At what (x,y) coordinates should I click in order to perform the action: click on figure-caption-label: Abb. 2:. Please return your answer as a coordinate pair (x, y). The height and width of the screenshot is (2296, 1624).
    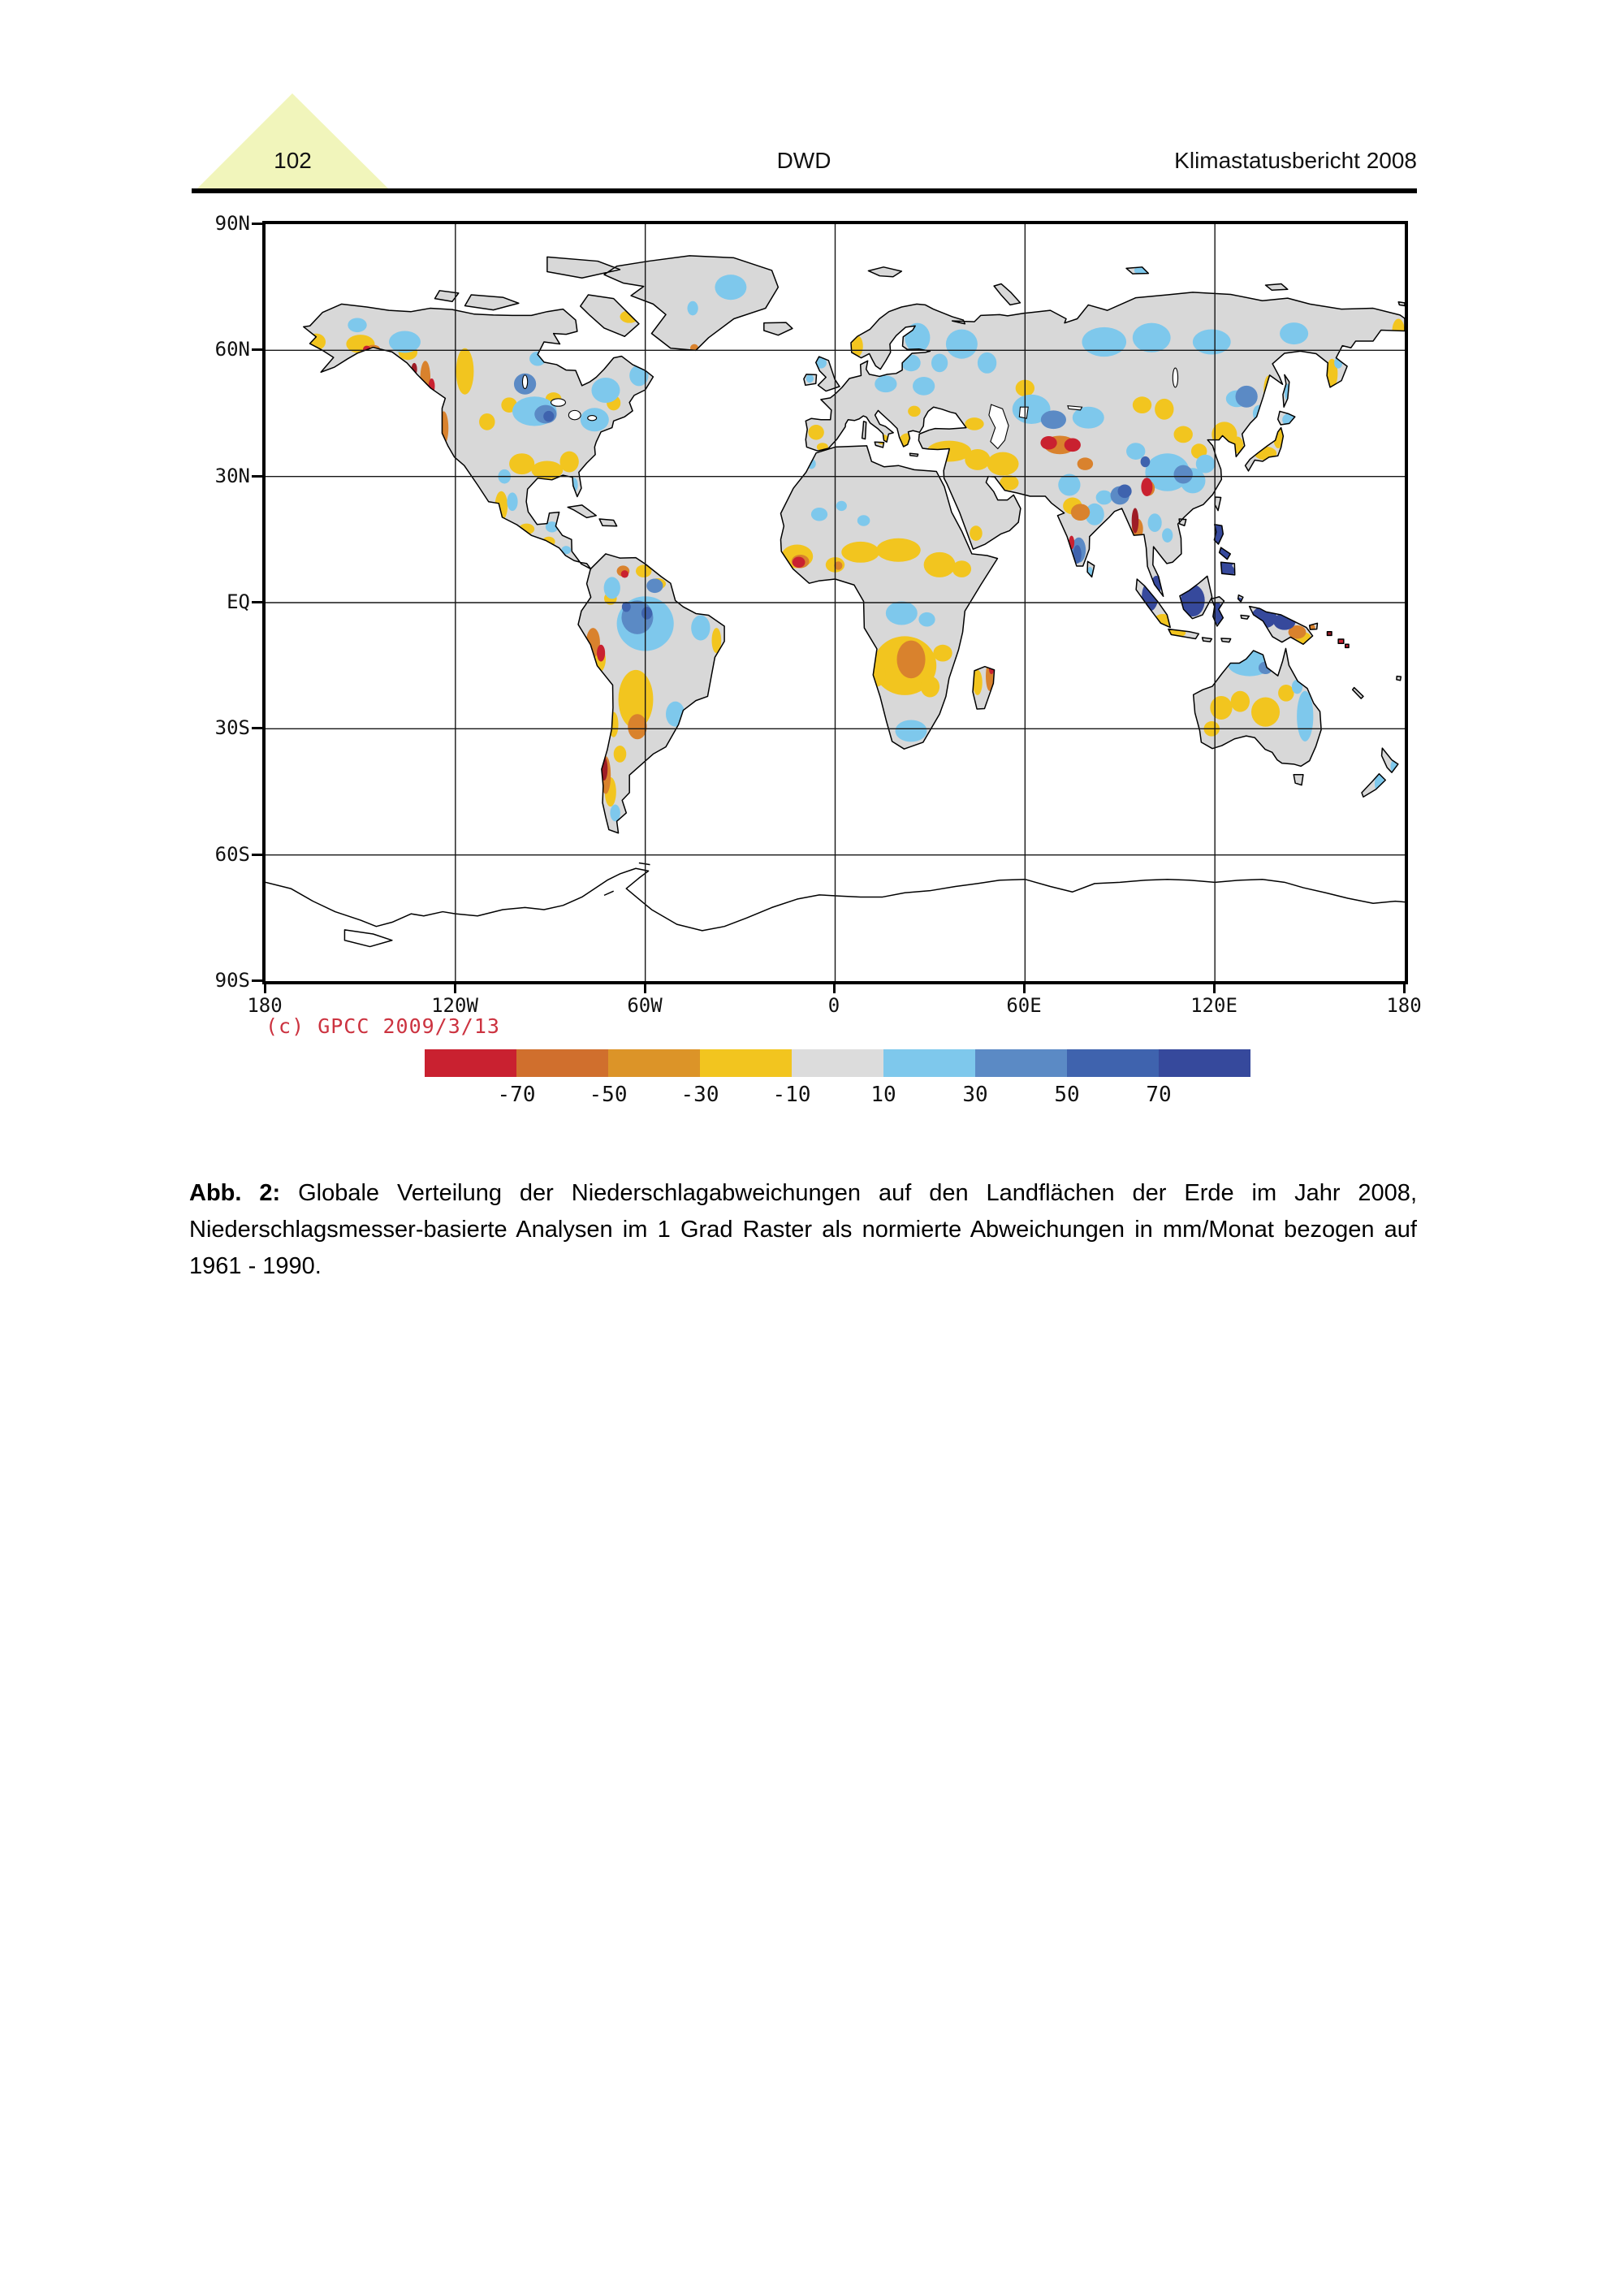
    Looking at the image, I should click on (235, 1193).